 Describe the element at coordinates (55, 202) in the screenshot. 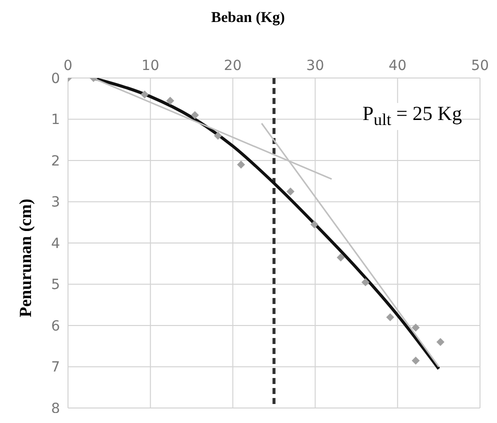

I see `y-tick-label: 3` at that location.